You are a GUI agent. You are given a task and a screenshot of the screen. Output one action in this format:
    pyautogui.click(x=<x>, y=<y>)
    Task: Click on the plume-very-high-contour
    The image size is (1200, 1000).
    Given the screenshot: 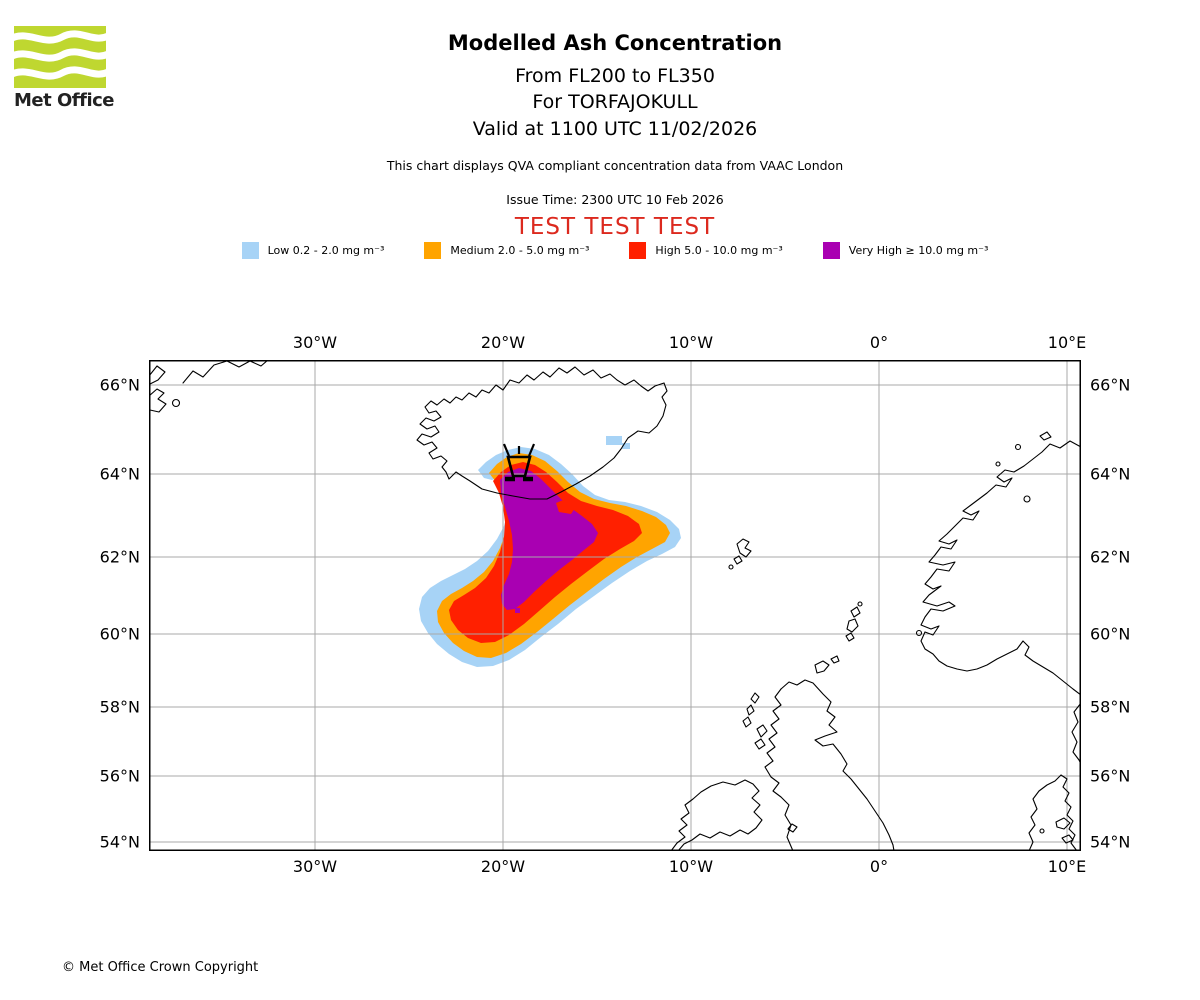 What is the action you would take?
    pyautogui.click(x=549, y=539)
    